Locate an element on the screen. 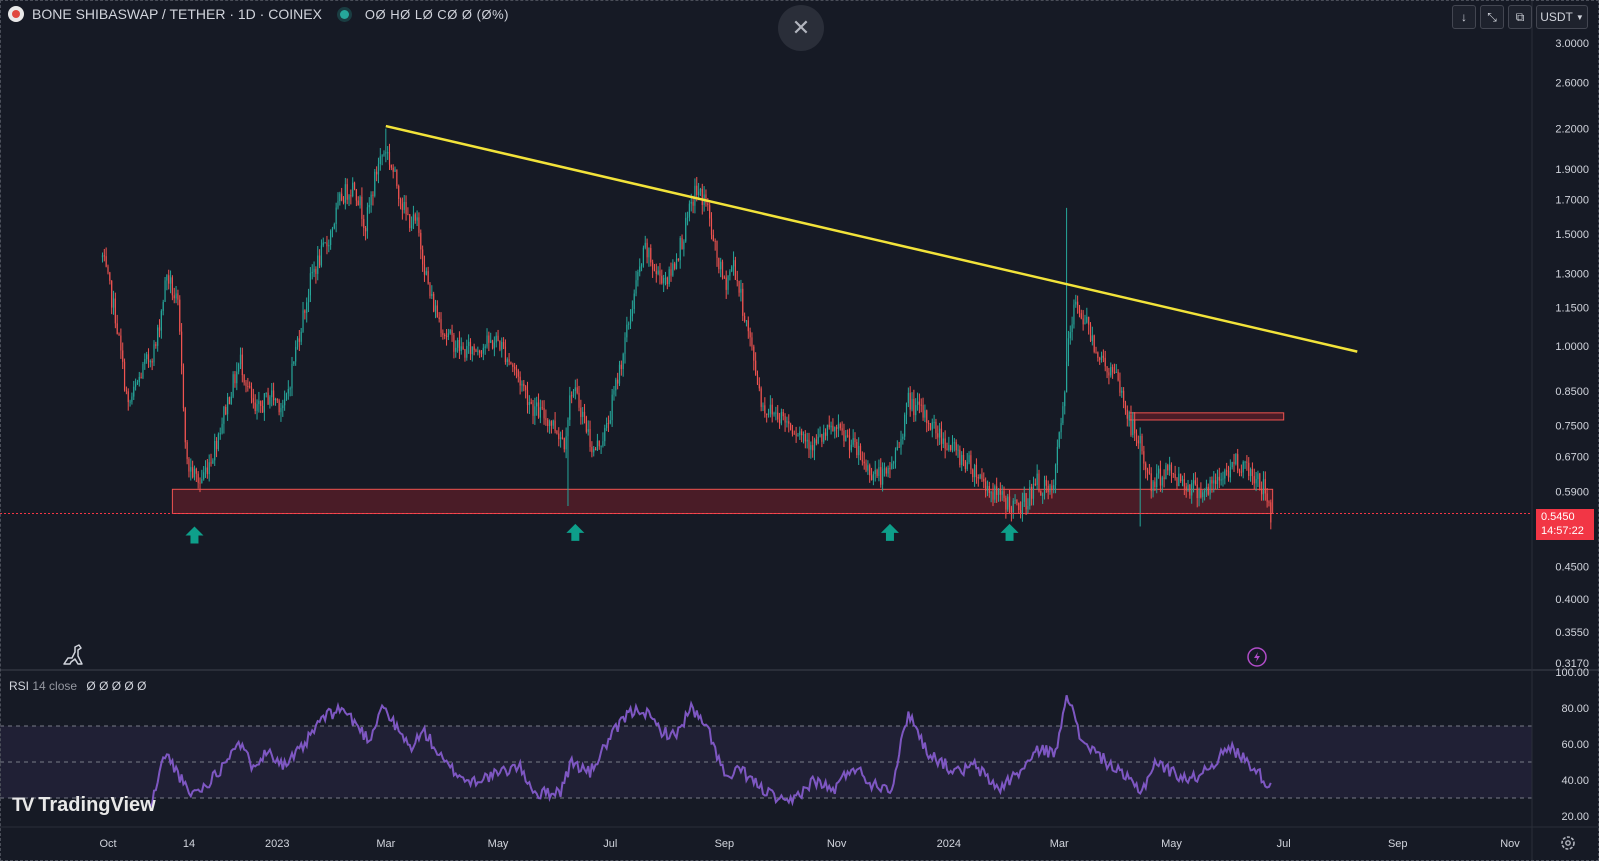 This screenshot has width=1599, height=861. currency-selector: USDT ▼ is located at coordinates (1562, 17).